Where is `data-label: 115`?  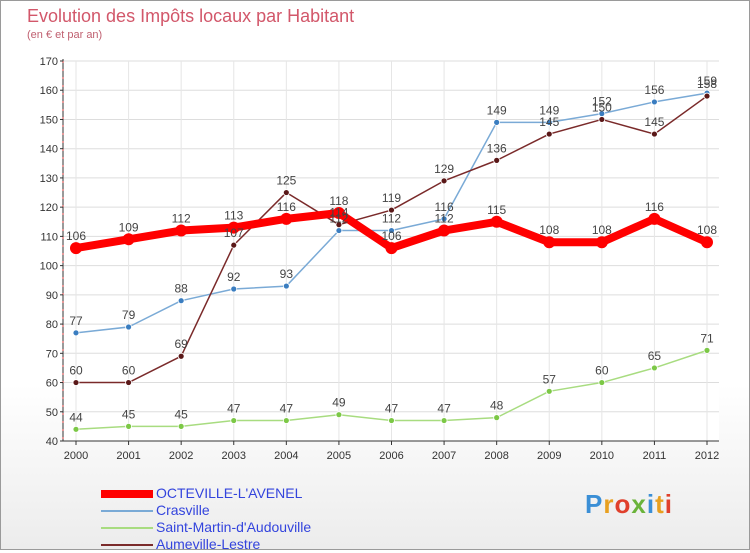
data-label: 115 is located at coordinates (496, 210).